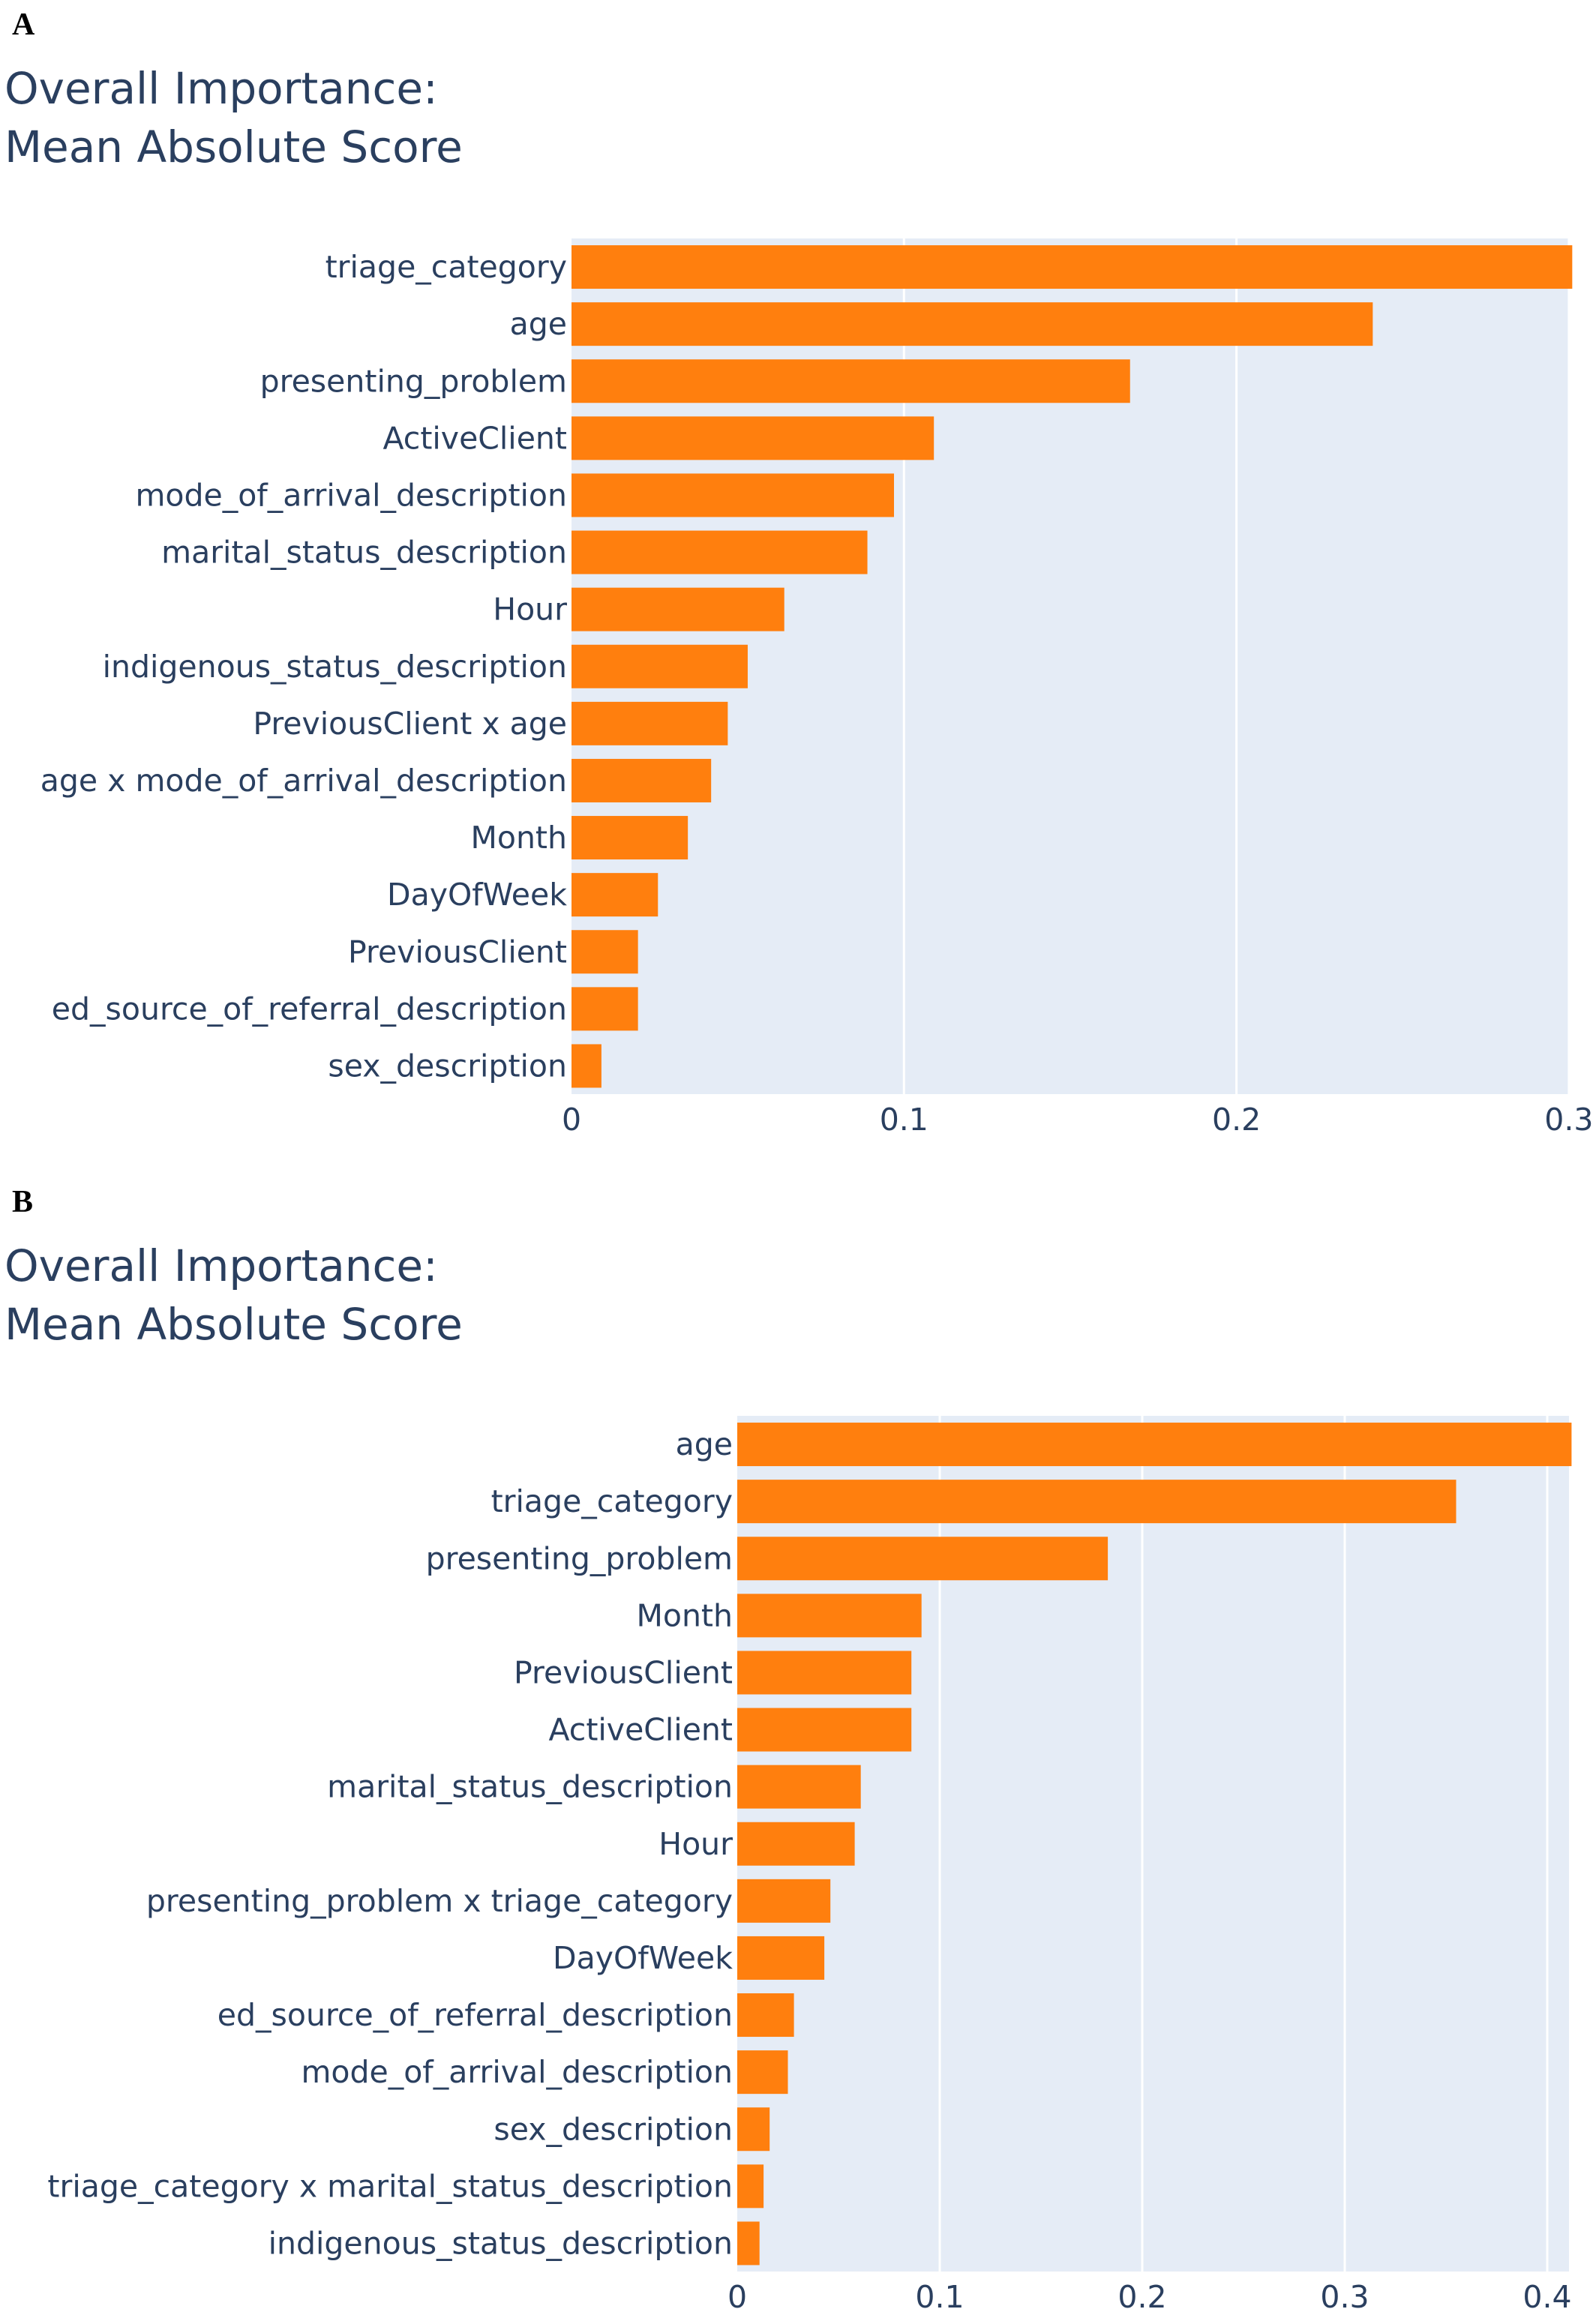 The width and height of the screenshot is (1596, 2315). I want to click on panel-letter: B, so click(22, 1202).